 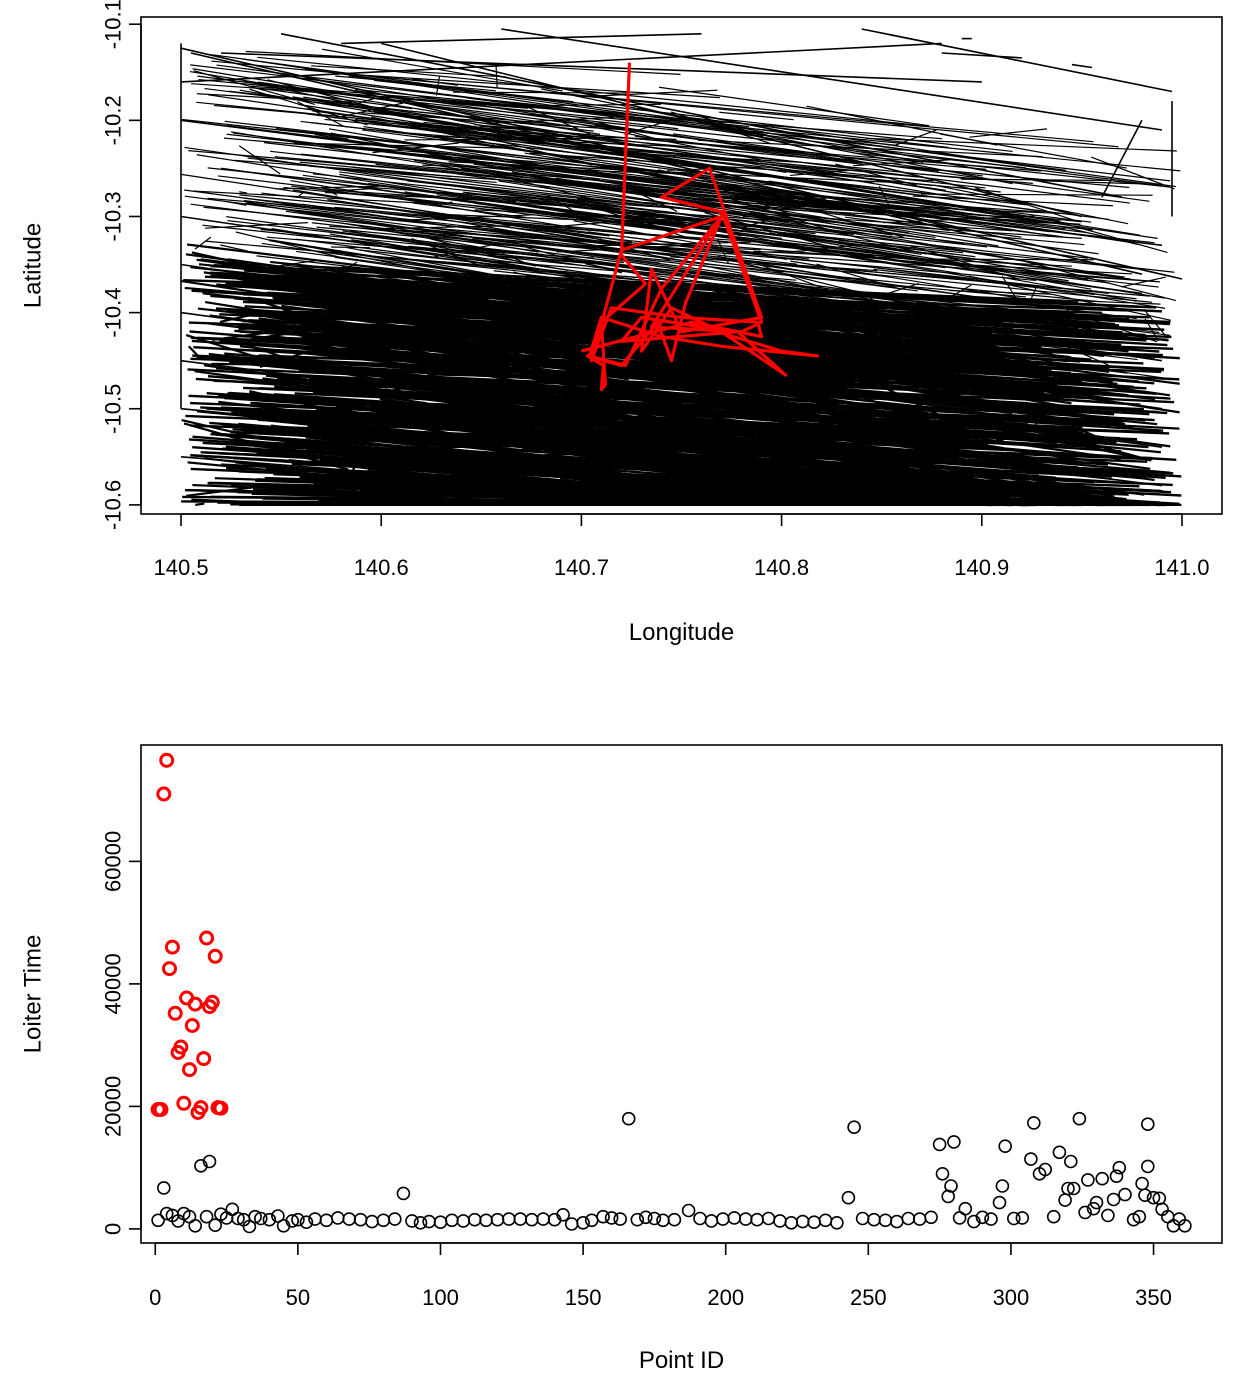 I want to click on x-tick-label: 140.9, so click(x=981, y=567).